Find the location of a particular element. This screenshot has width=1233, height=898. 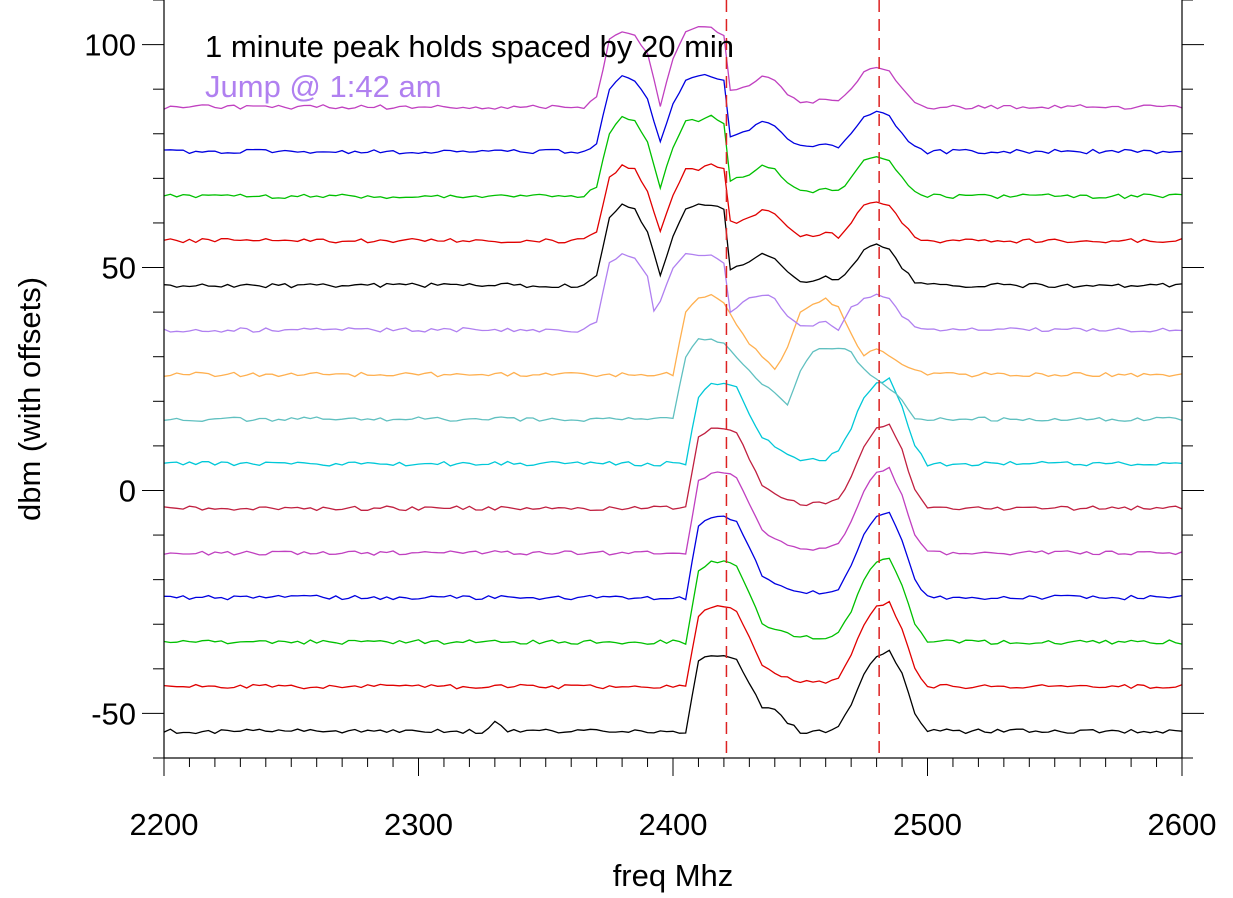

reference-lines is located at coordinates (802, 379).